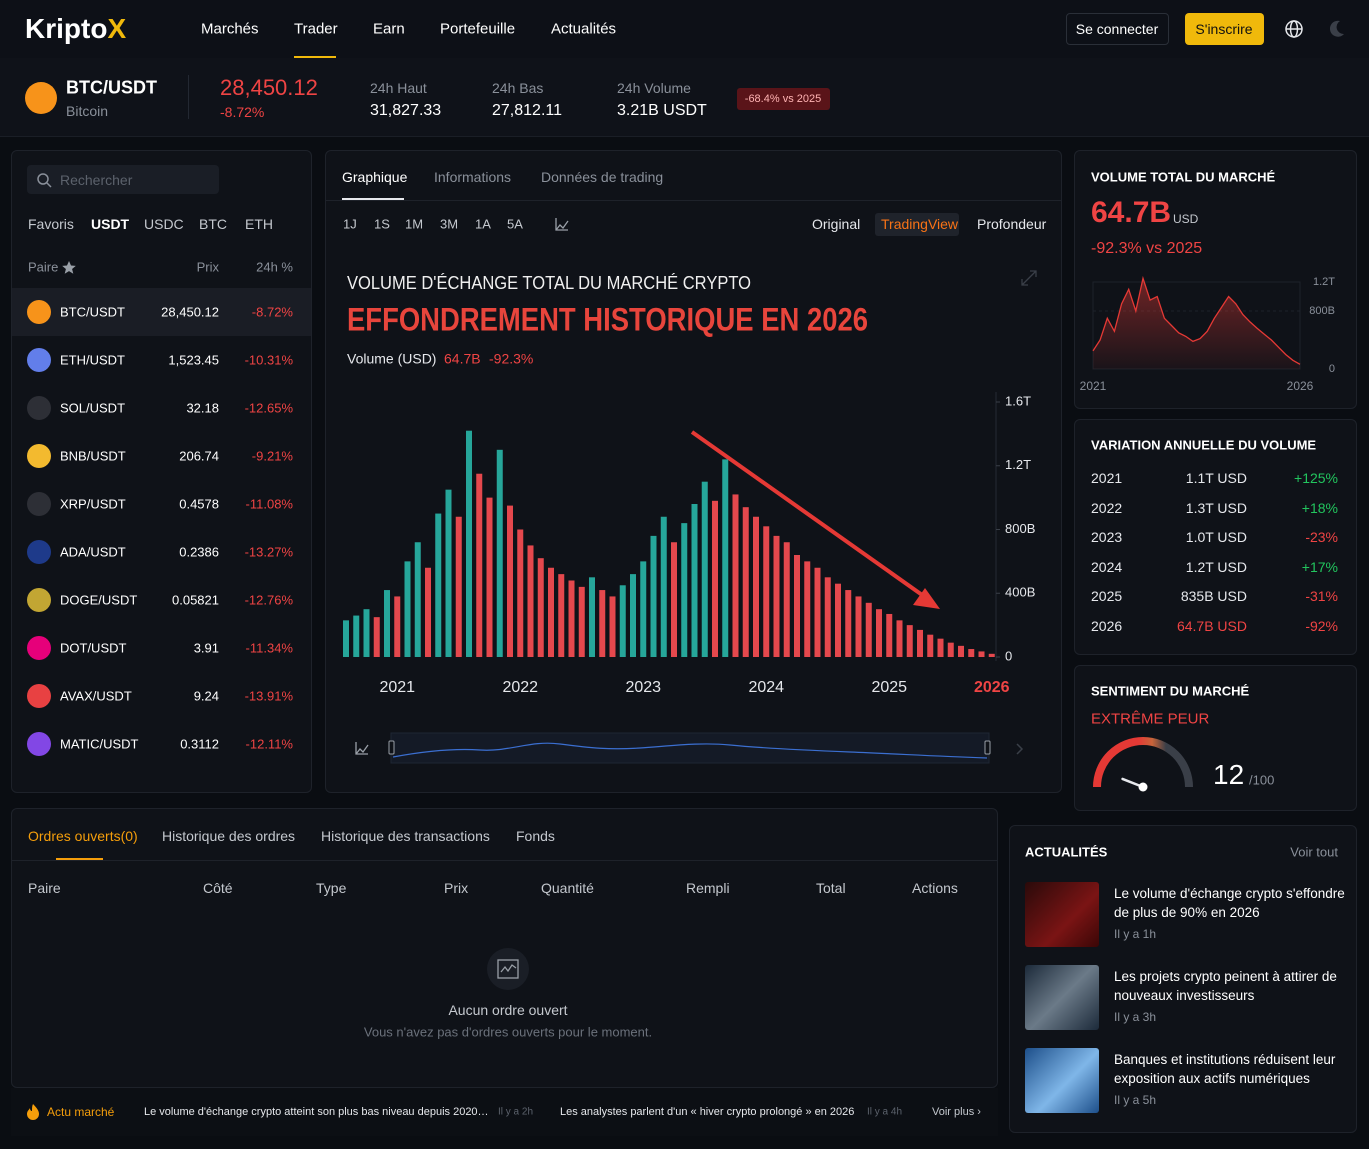  What do you see at coordinates (654, 88) in the screenshot?
I see `stat-label: 24h Volume` at bounding box center [654, 88].